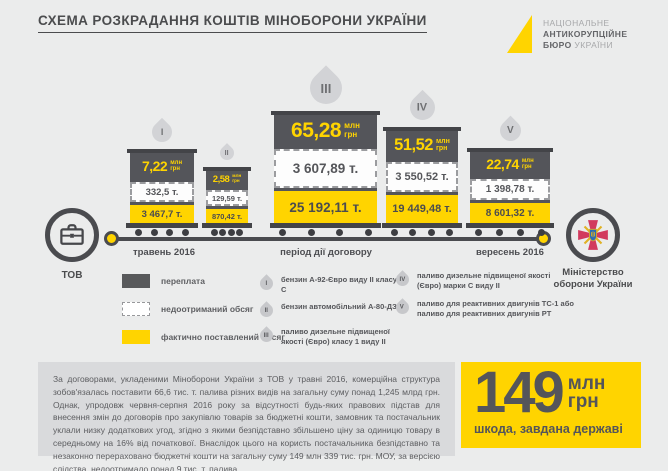 This screenshot has height=471, width=668. I want to click on nabu-line3: БЮРО УКРАЇНИ, so click(578, 45).